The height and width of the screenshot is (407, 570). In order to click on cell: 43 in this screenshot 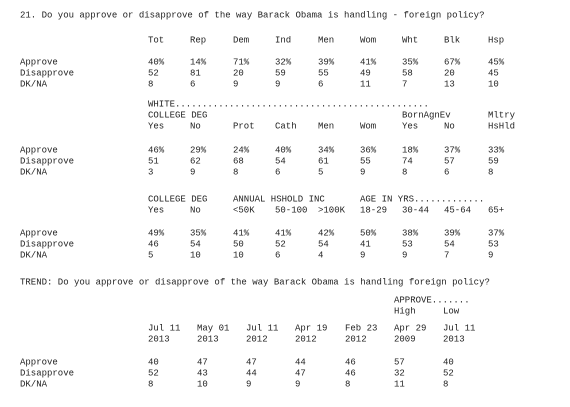, I will do `click(202, 373)`.